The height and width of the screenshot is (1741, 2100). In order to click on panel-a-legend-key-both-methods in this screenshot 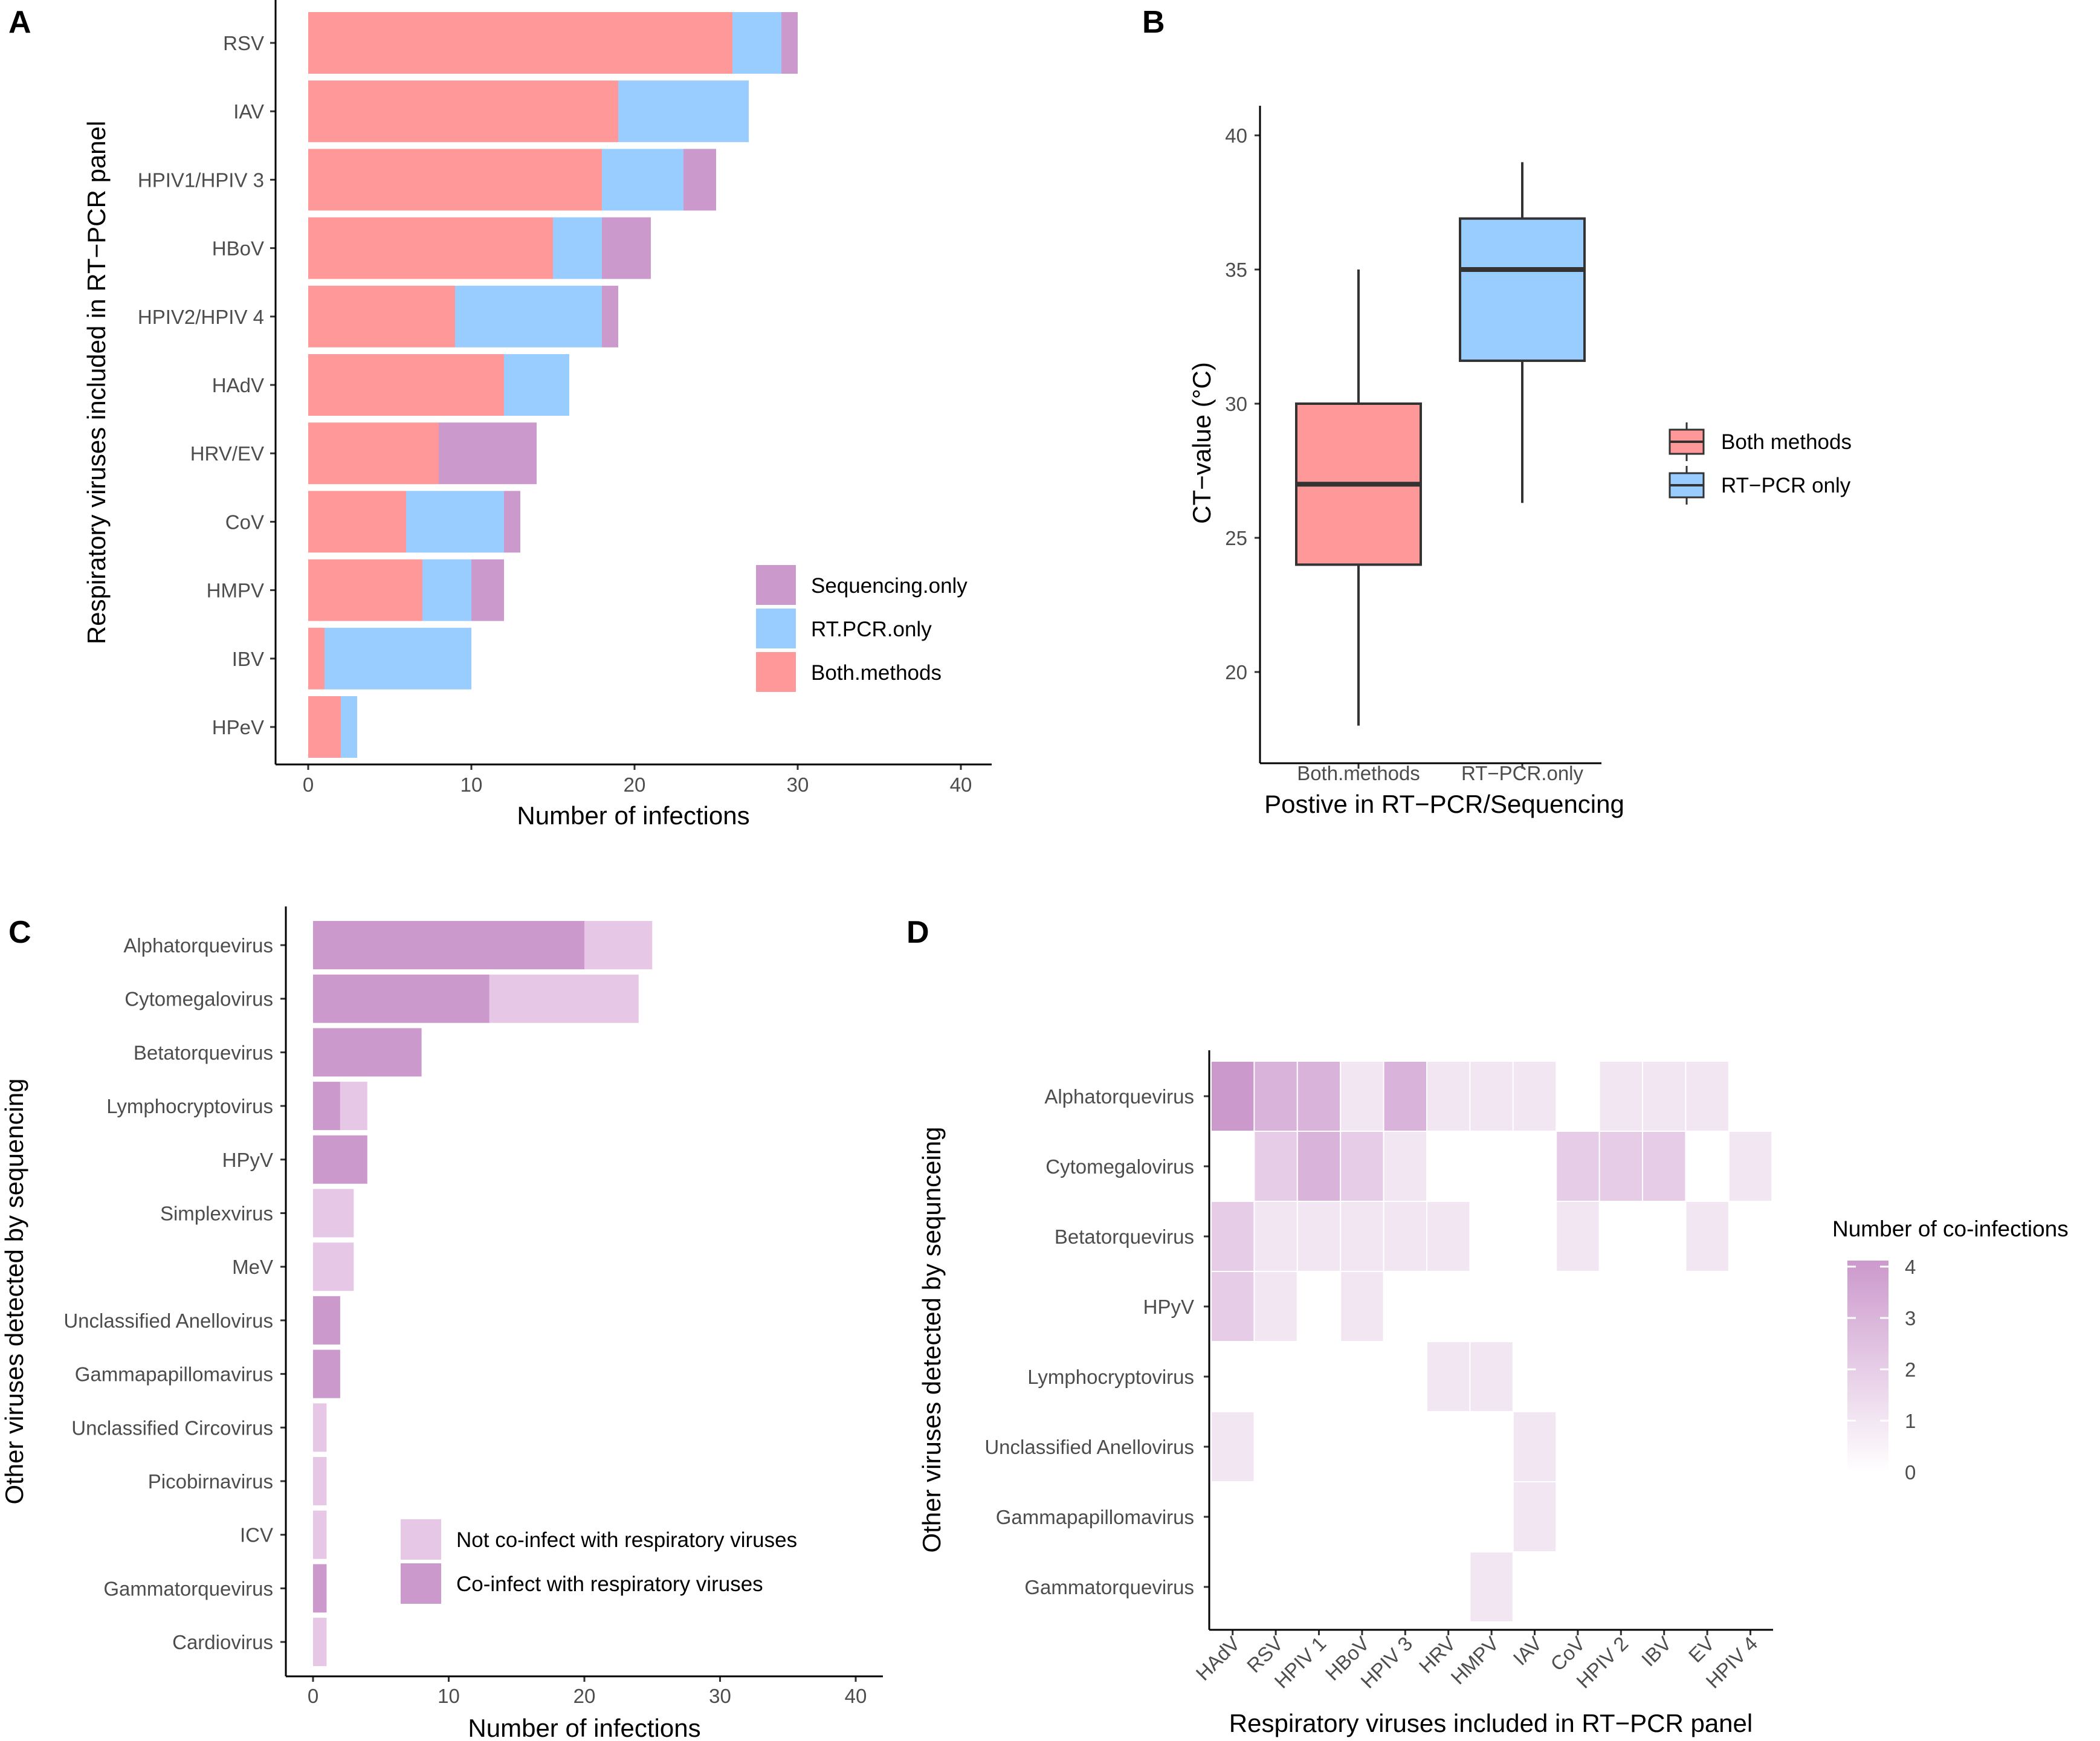, I will do `click(776, 672)`.